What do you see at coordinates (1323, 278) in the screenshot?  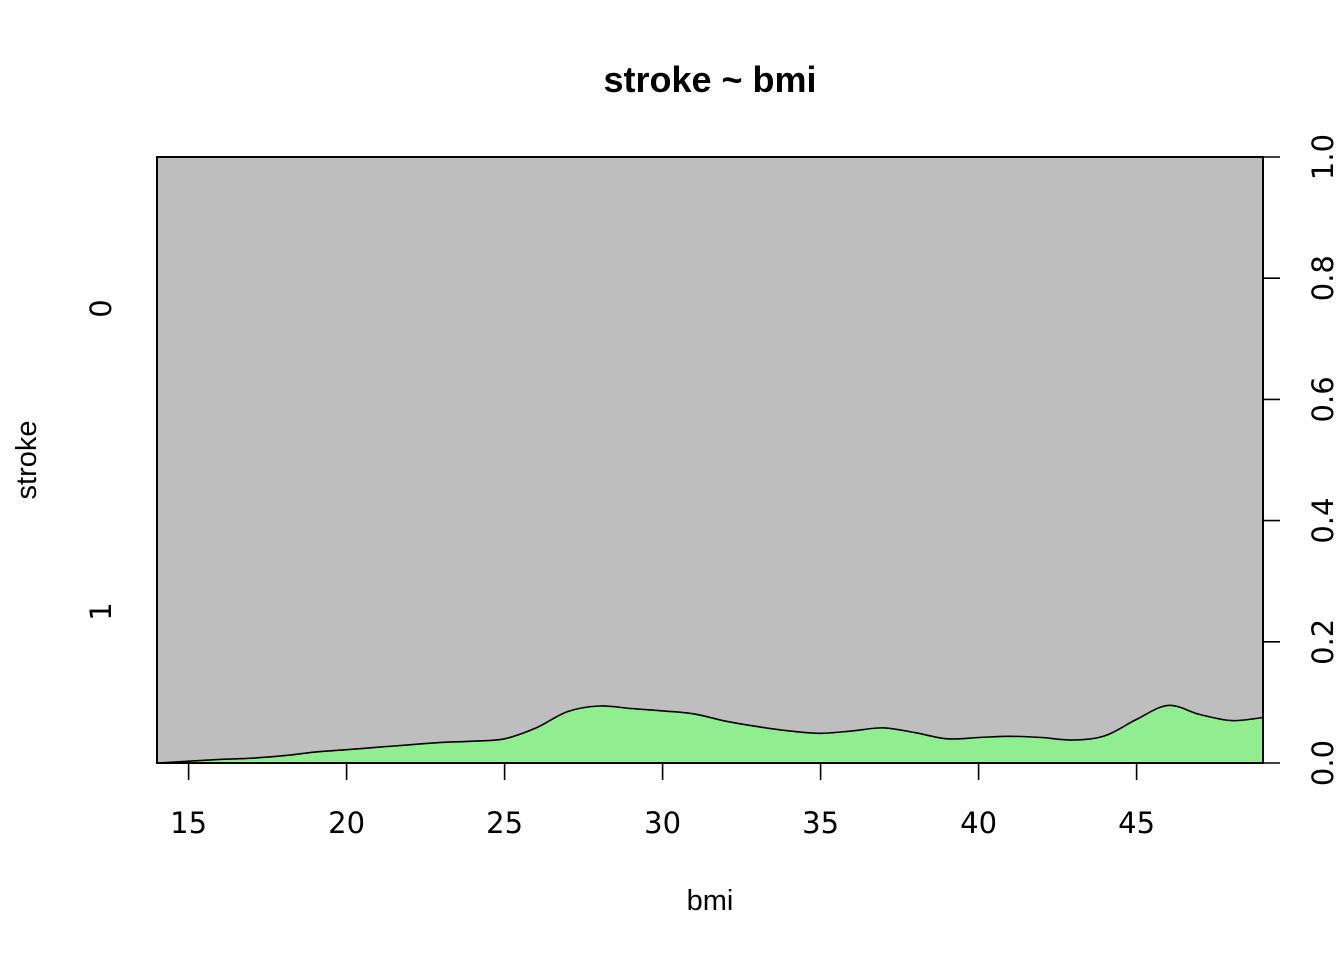 I see `right-tick-label: 0.8` at bounding box center [1323, 278].